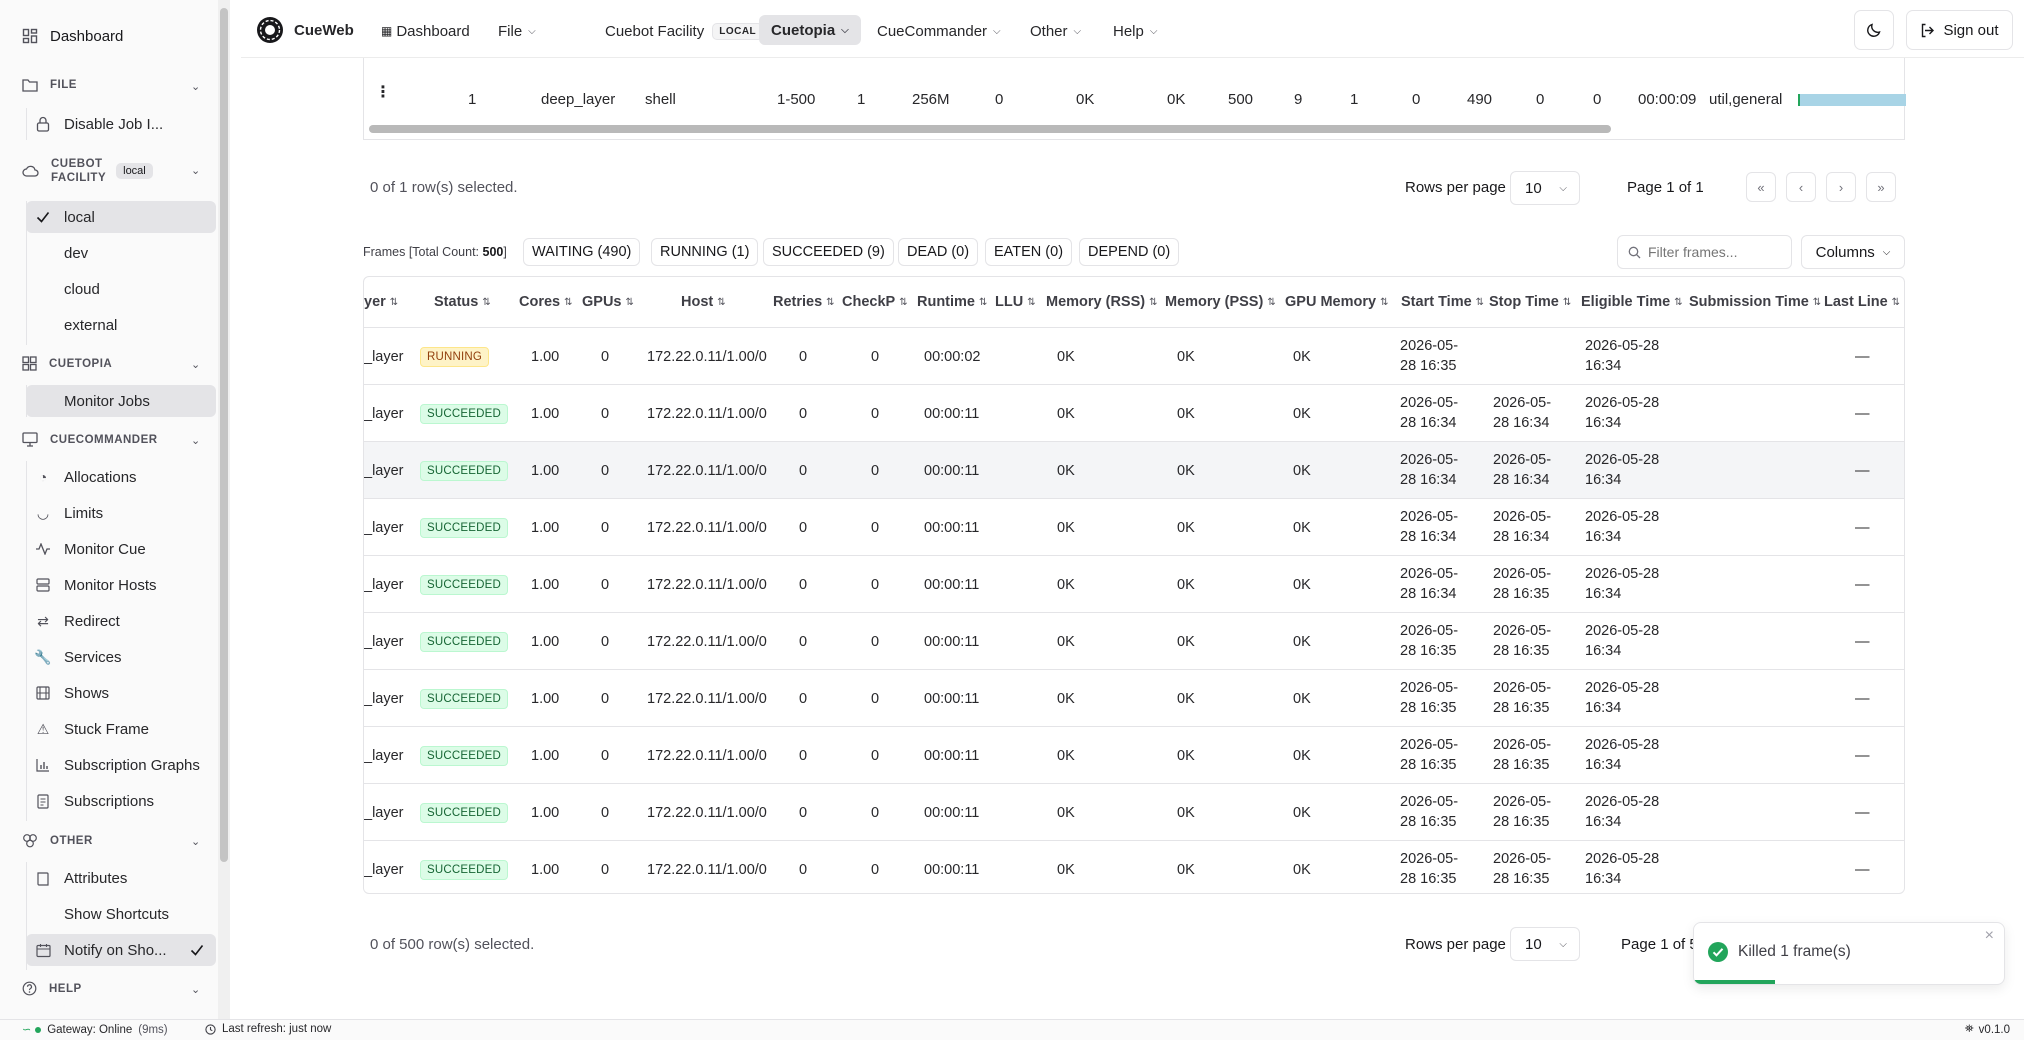  I want to click on next-page-button: ›, so click(1841, 187).